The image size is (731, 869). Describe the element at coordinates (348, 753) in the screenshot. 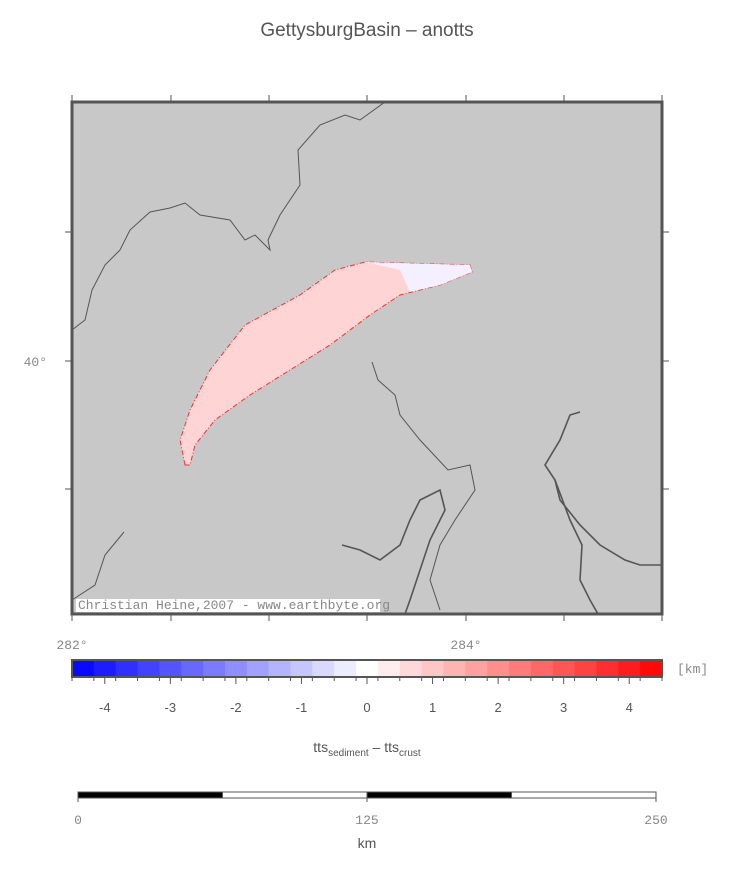

I see `label-sub: sediment` at that location.